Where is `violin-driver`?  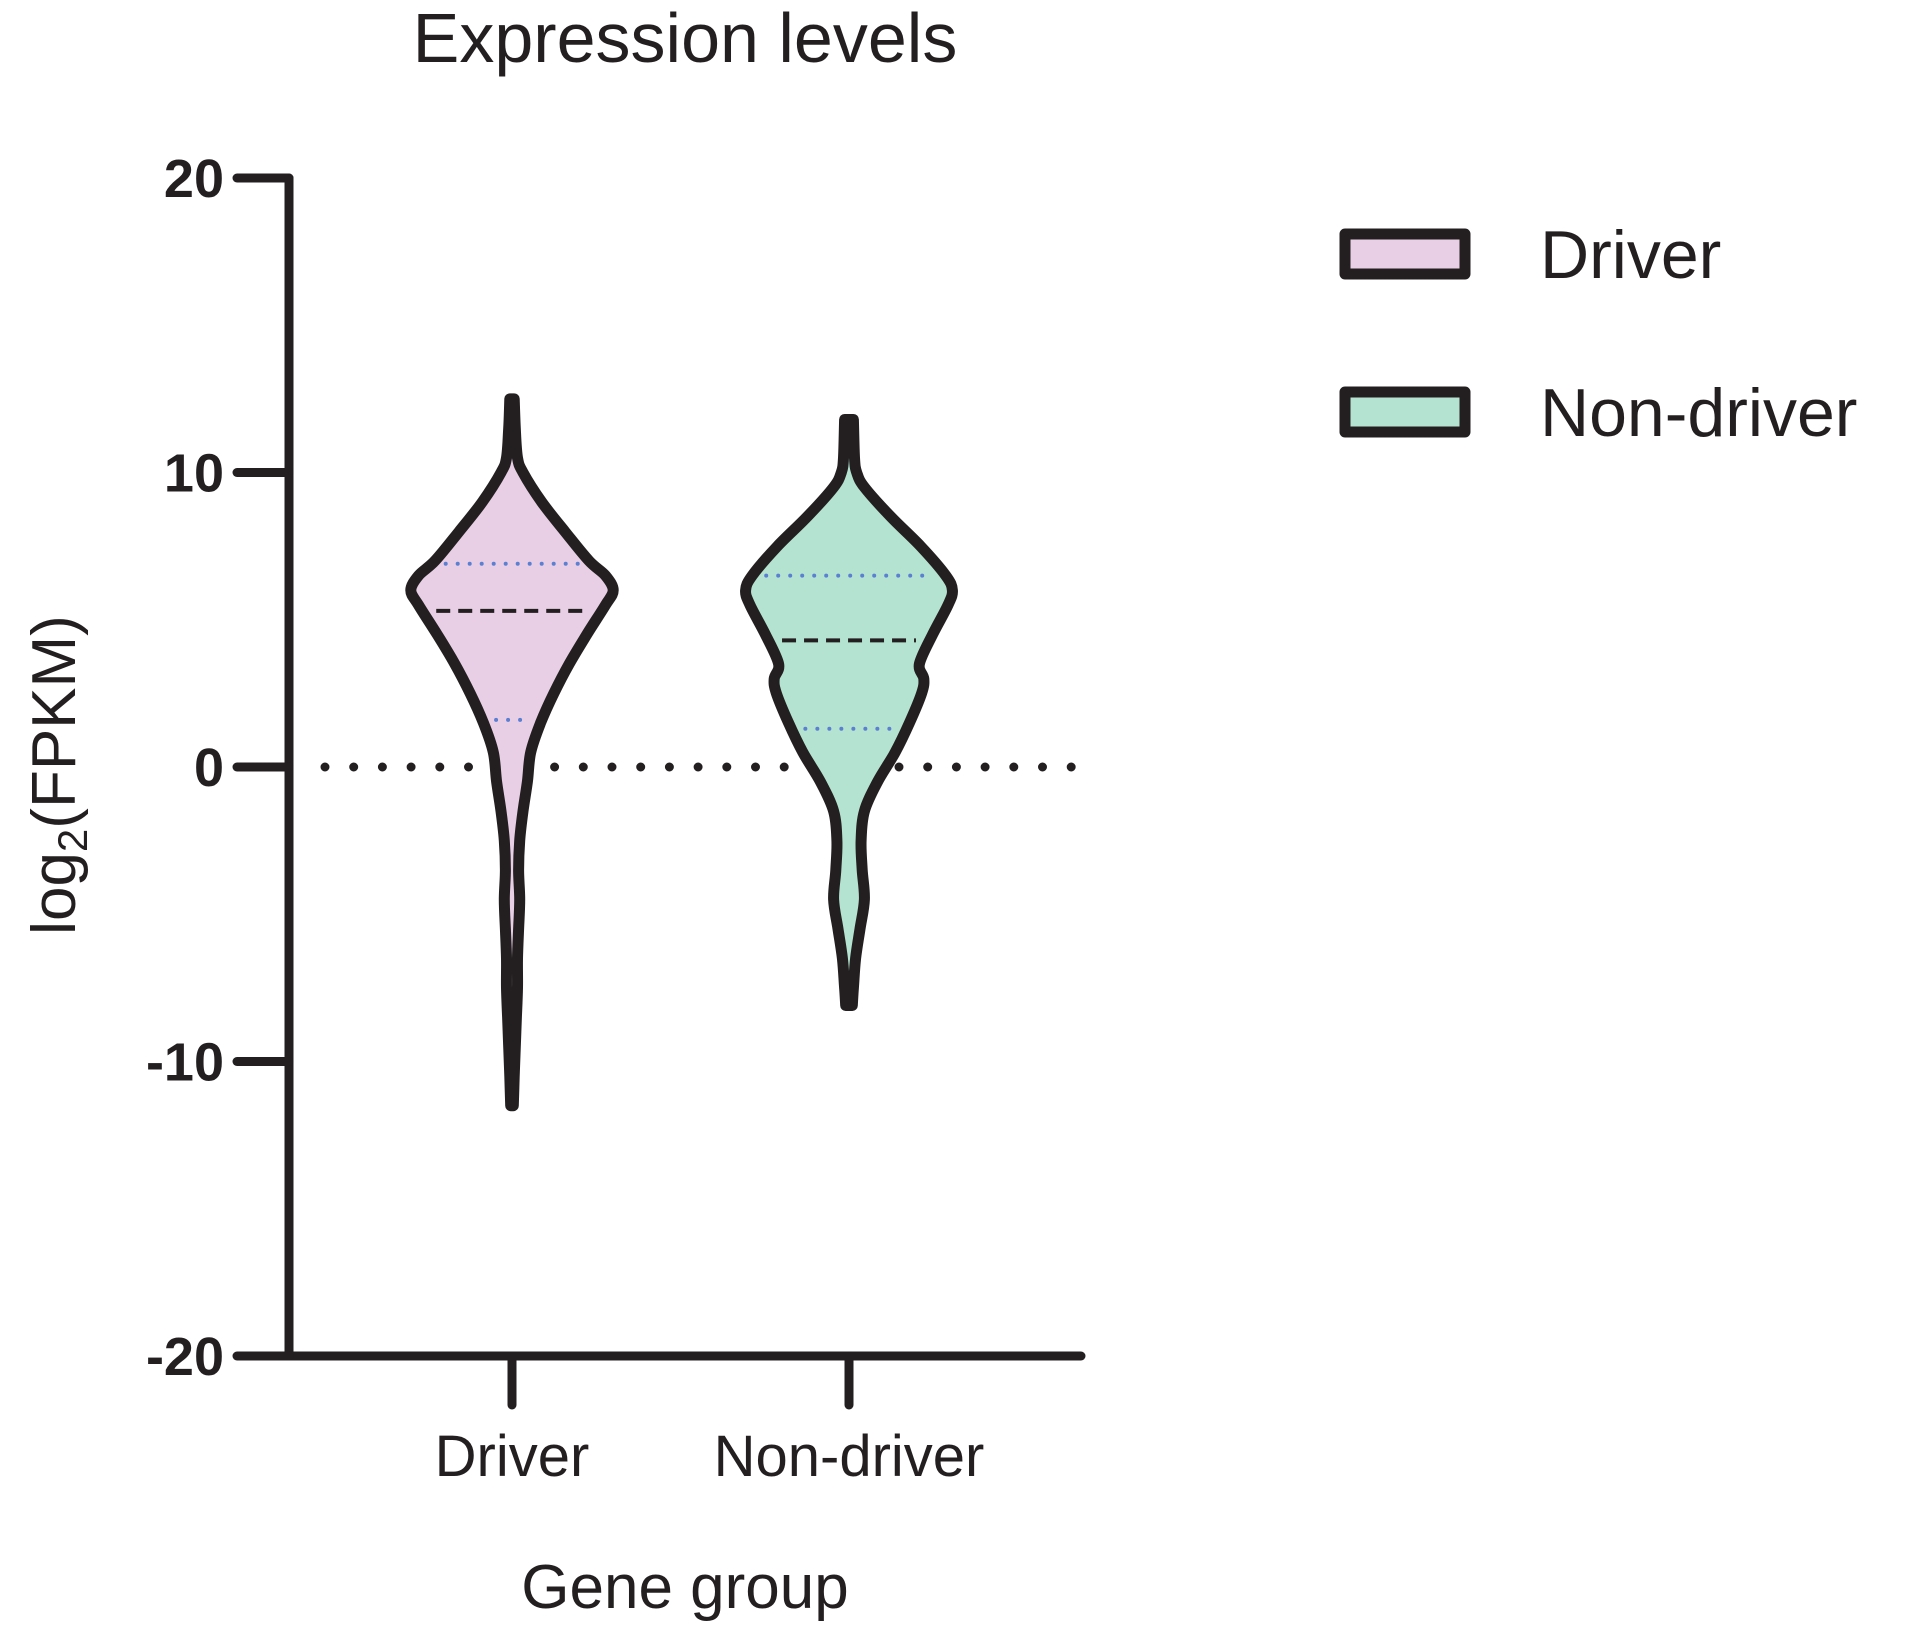 violin-driver is located at coordinates (512, 752).